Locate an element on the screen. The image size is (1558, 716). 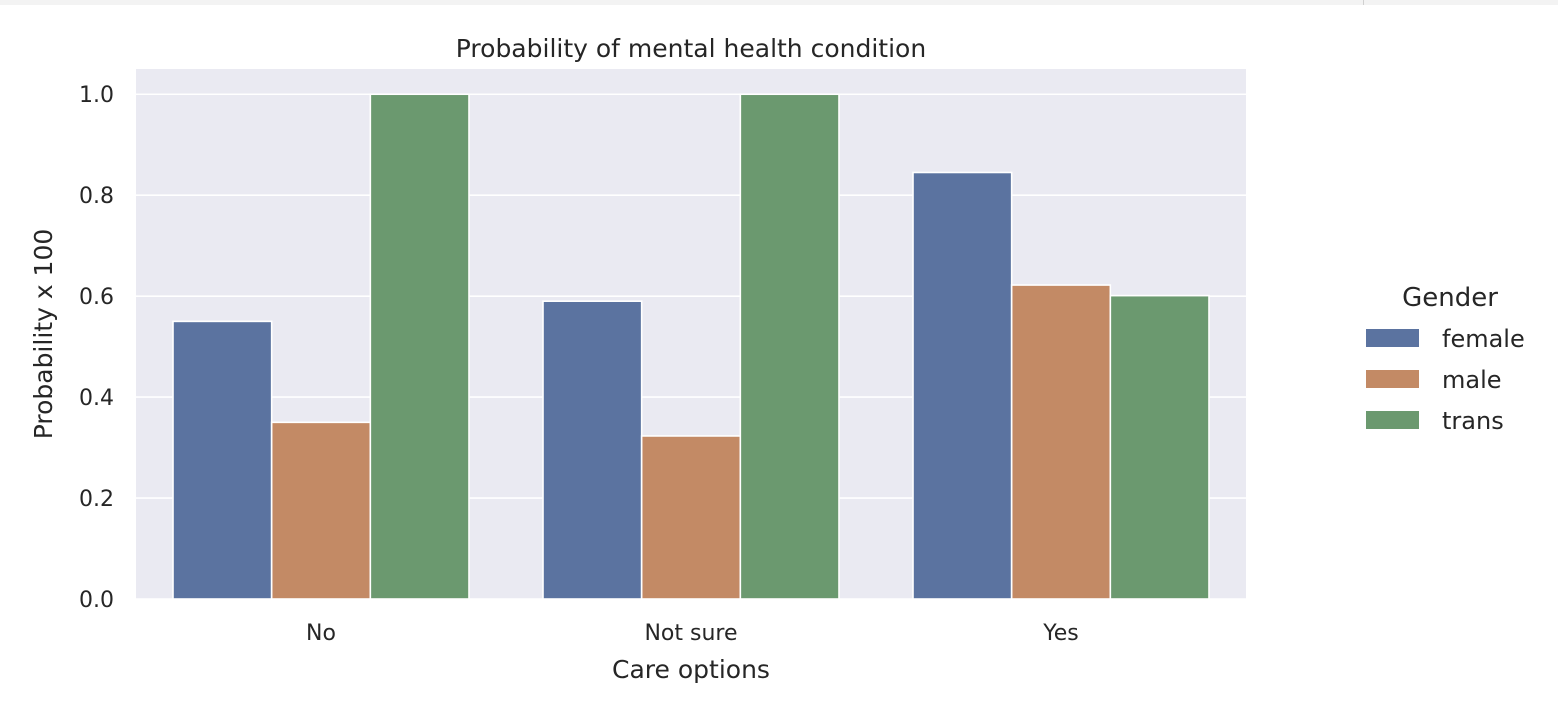
y-tick-label: 0.8 is located at coordinates (96, 196).